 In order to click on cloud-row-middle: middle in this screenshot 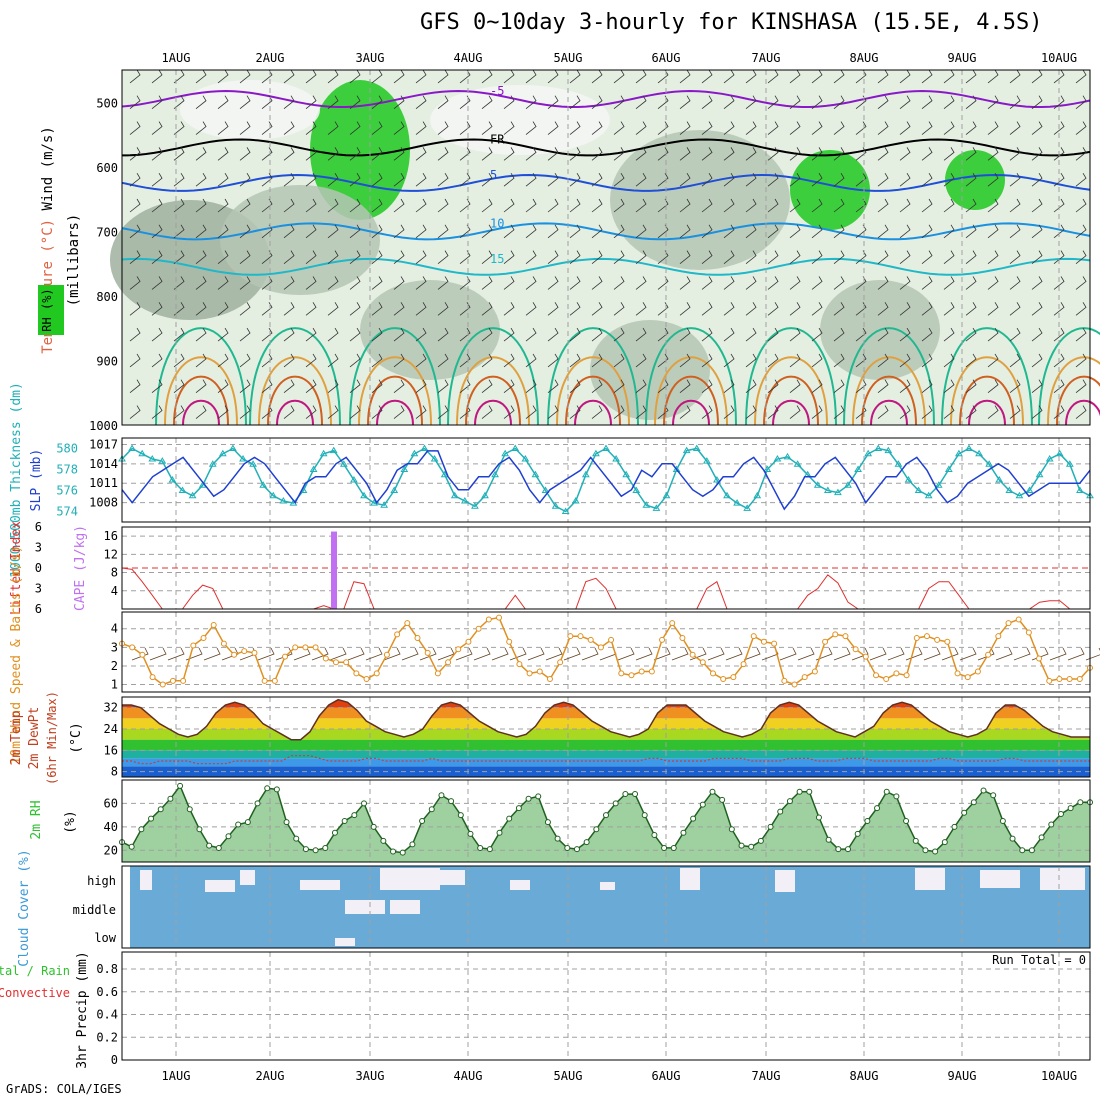, I will do `click(94, 910)`.